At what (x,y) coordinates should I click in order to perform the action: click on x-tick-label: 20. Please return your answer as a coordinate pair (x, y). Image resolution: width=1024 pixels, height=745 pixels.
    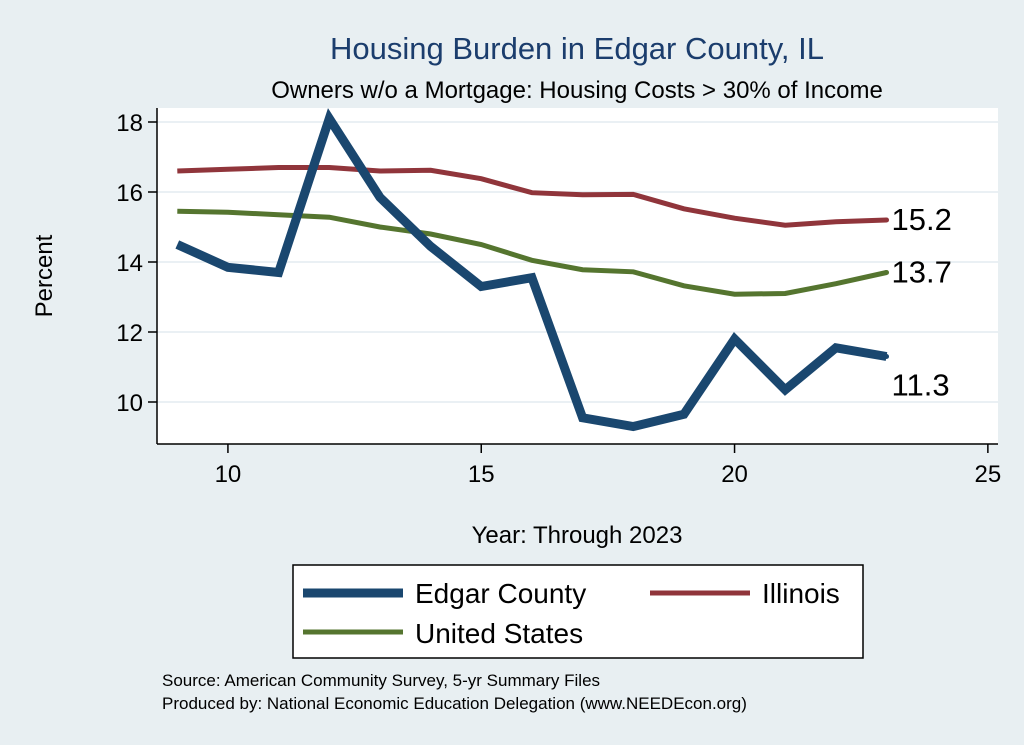
    Looking at the image, I should click on (734, 474).